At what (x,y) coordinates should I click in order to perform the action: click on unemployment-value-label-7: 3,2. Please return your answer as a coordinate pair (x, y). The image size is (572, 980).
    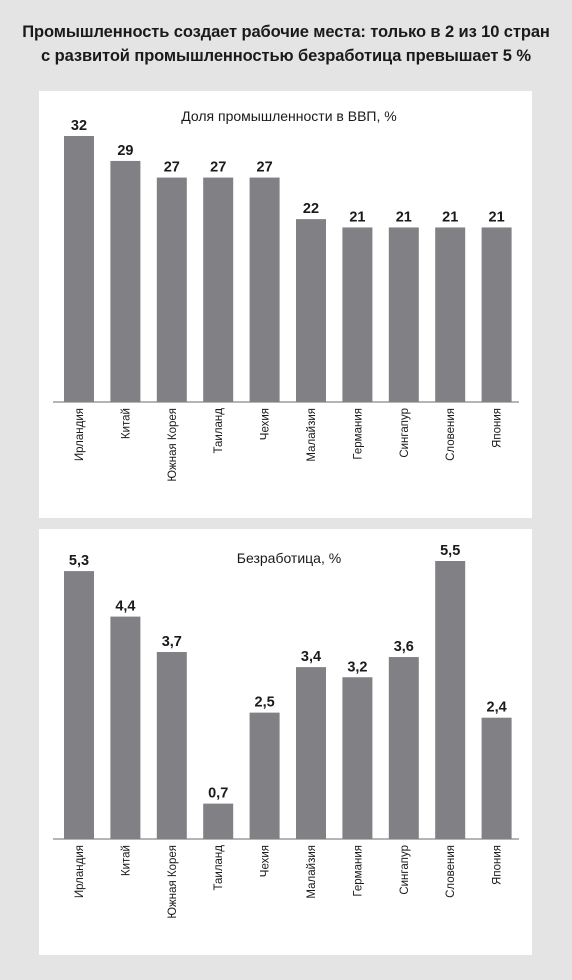
    Looking at the image, I should click on (357, 667).